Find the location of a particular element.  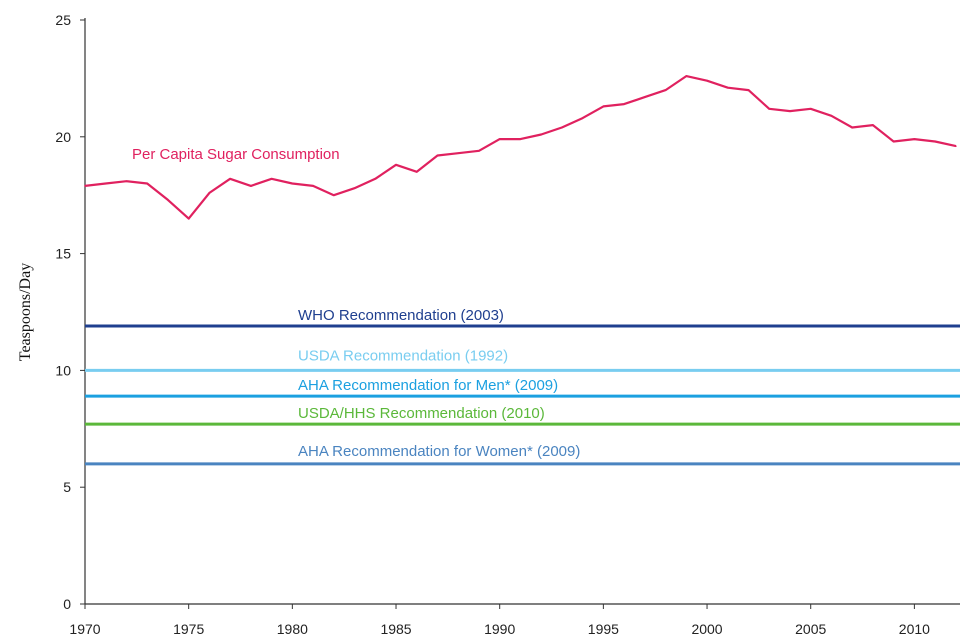

x-tick-label: 2010 is located at coordinates (914, 629).